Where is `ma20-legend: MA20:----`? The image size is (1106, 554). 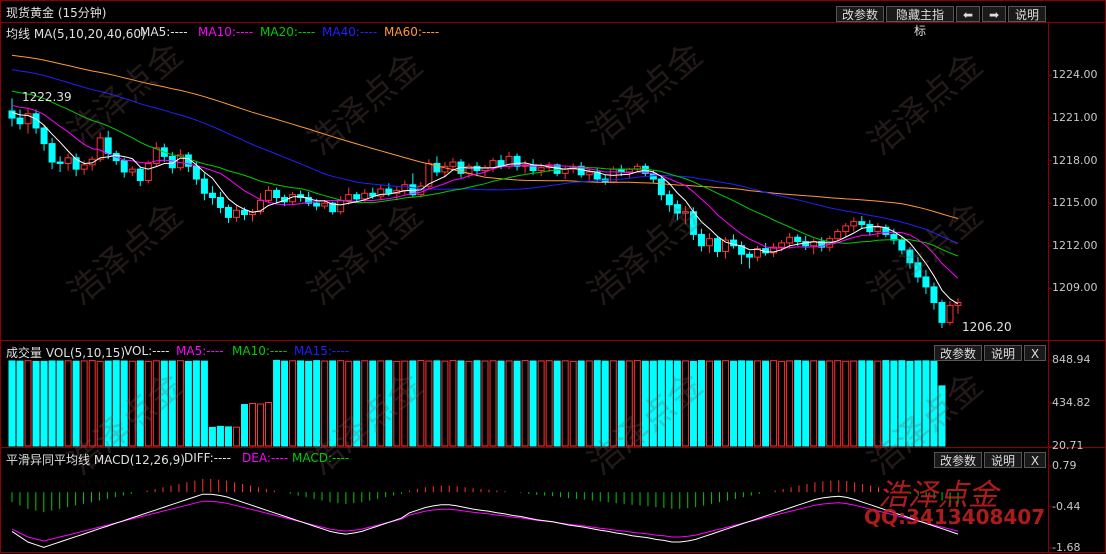
ma20-legend: MA20:---- is located at coordinates (288, 32).